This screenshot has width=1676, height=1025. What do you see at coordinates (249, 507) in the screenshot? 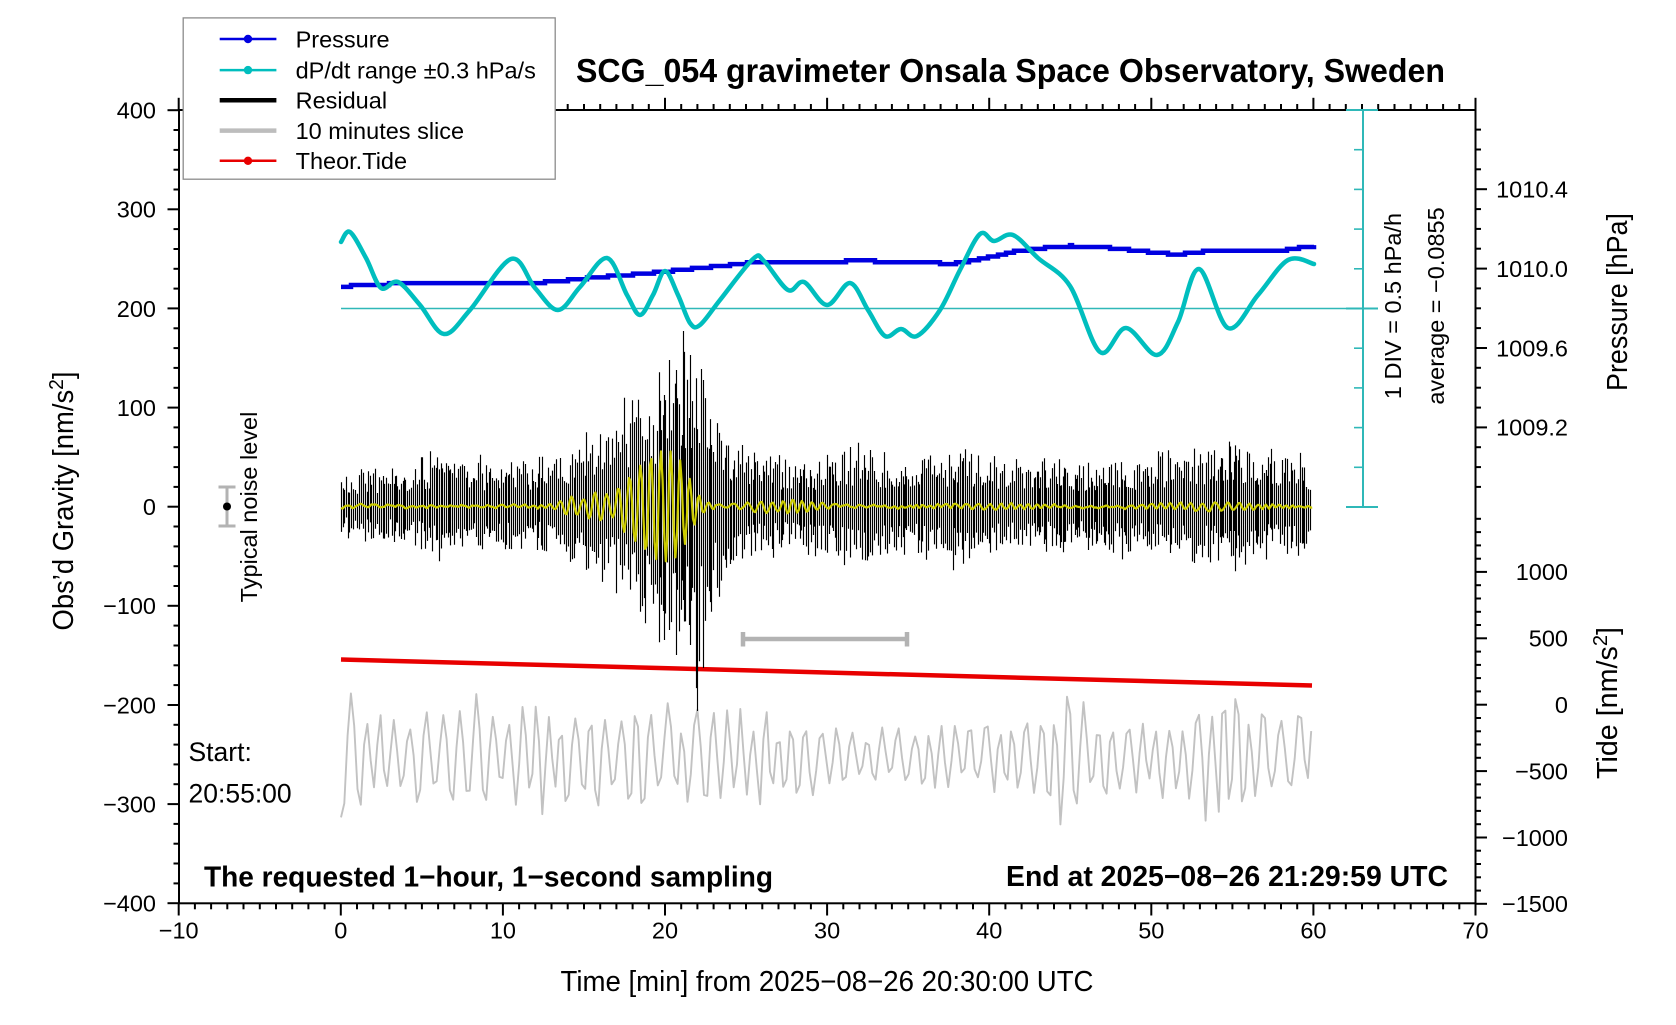
I see `svg-text: Typical noise level` at bounding box center [249, 507].